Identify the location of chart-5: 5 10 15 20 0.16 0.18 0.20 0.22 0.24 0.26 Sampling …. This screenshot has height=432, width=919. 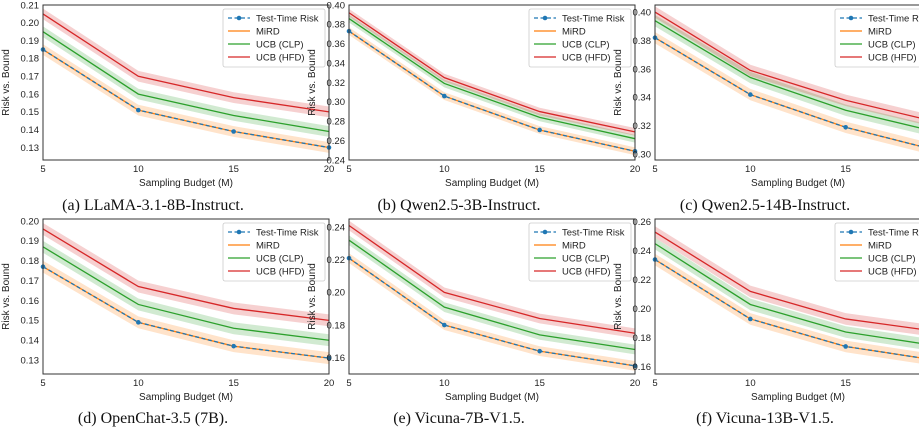
(766, 310).